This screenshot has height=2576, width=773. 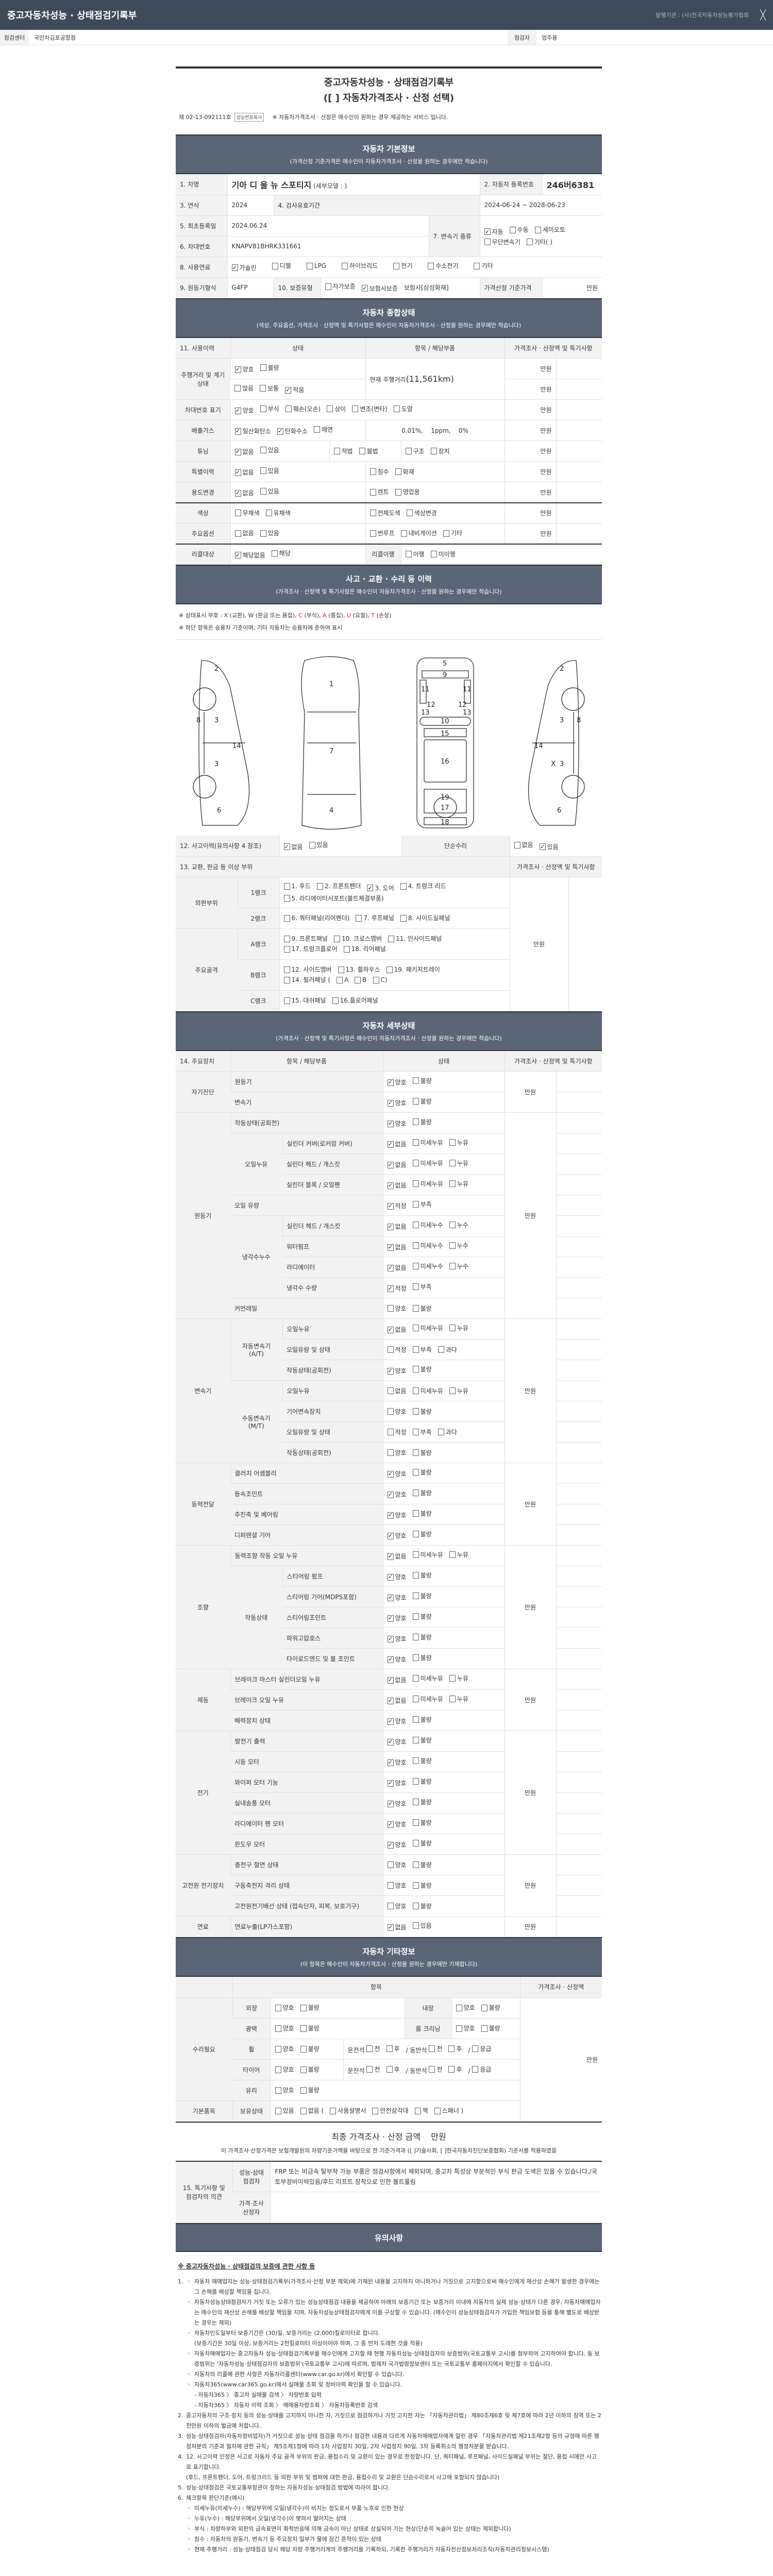 What do you see at coordinates (343, 451) in the screenshot?
I see `checkbox-unchecked: 적법` at bounding box center [343, 451].